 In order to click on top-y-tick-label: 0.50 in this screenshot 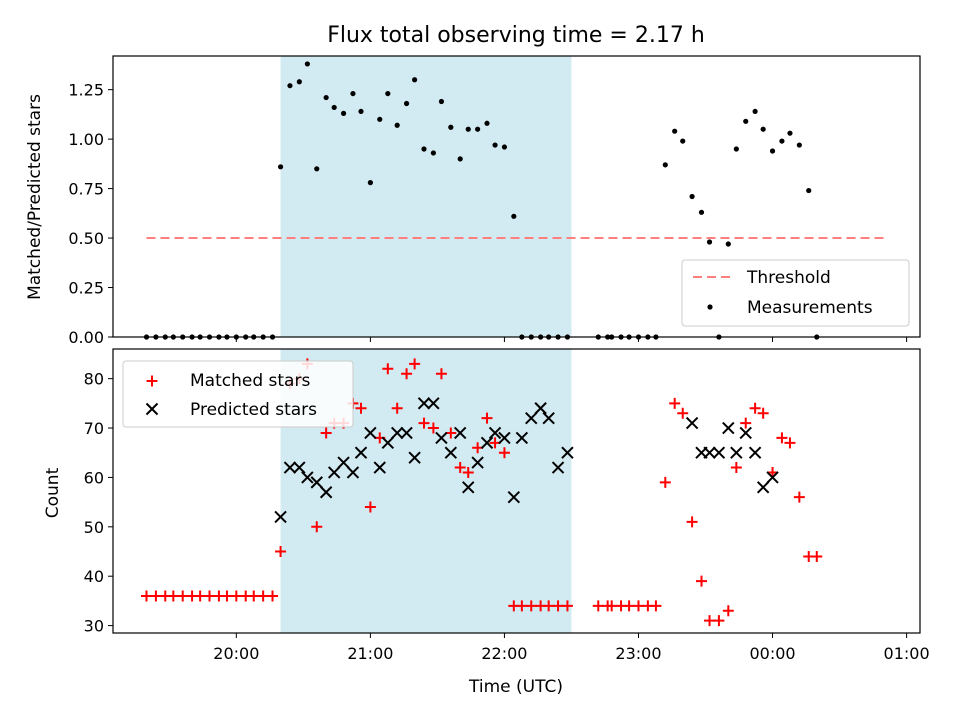, I will do `click(86, 238)`.